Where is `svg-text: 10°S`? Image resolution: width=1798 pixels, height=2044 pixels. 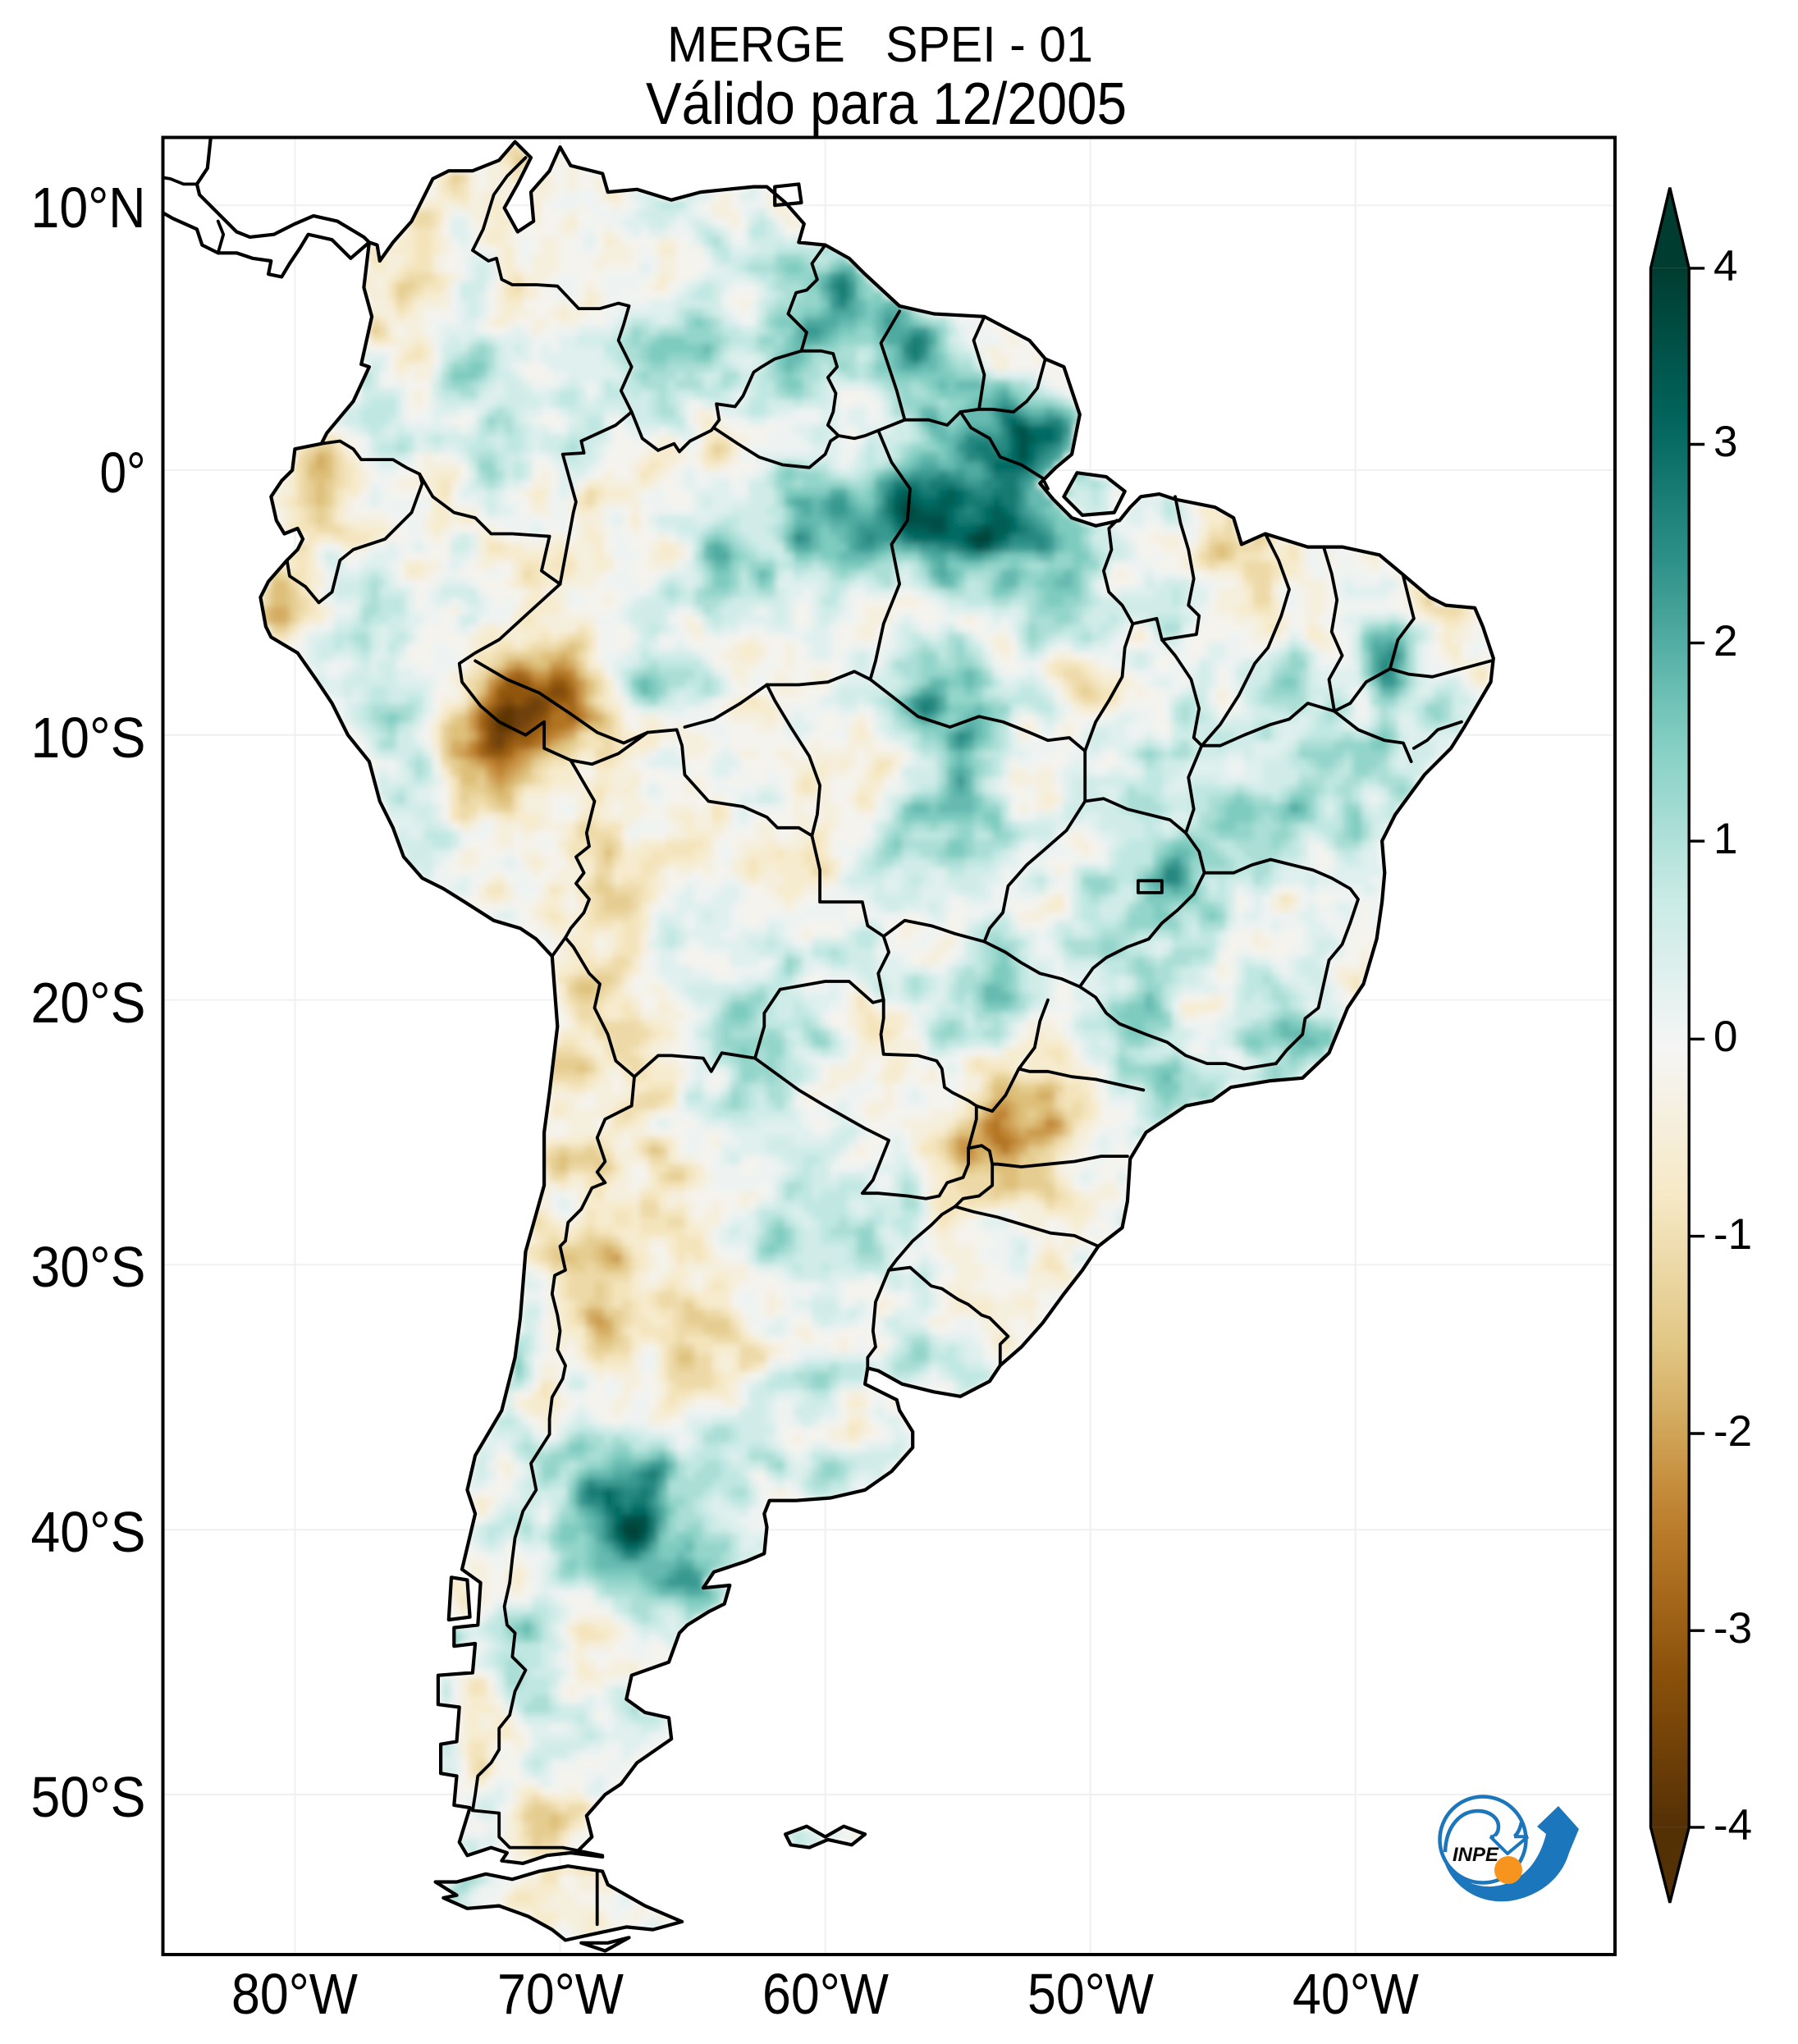
svg-text: 10°S is located at coordinates (88, 738).